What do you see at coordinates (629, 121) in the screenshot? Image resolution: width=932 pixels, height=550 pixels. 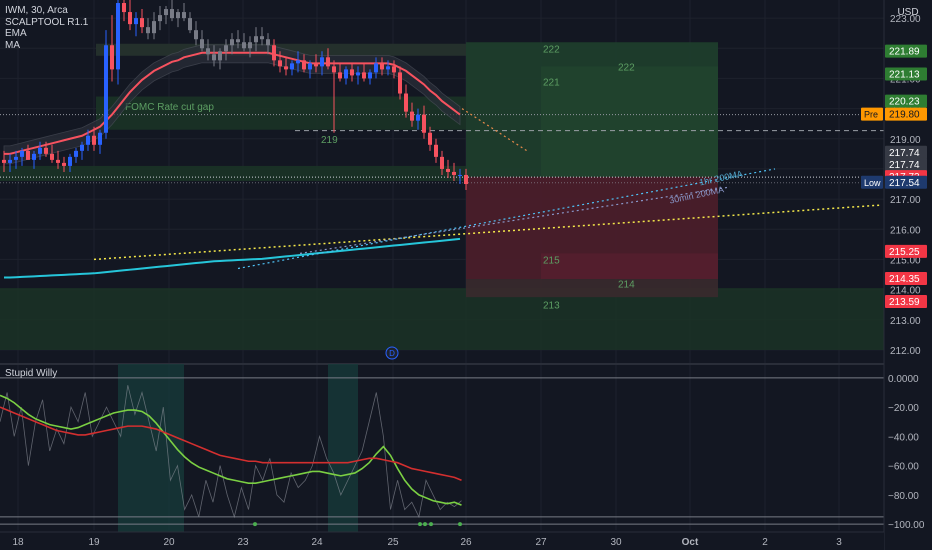 I see `target-zone-inner` at bounding box center [629, 121].